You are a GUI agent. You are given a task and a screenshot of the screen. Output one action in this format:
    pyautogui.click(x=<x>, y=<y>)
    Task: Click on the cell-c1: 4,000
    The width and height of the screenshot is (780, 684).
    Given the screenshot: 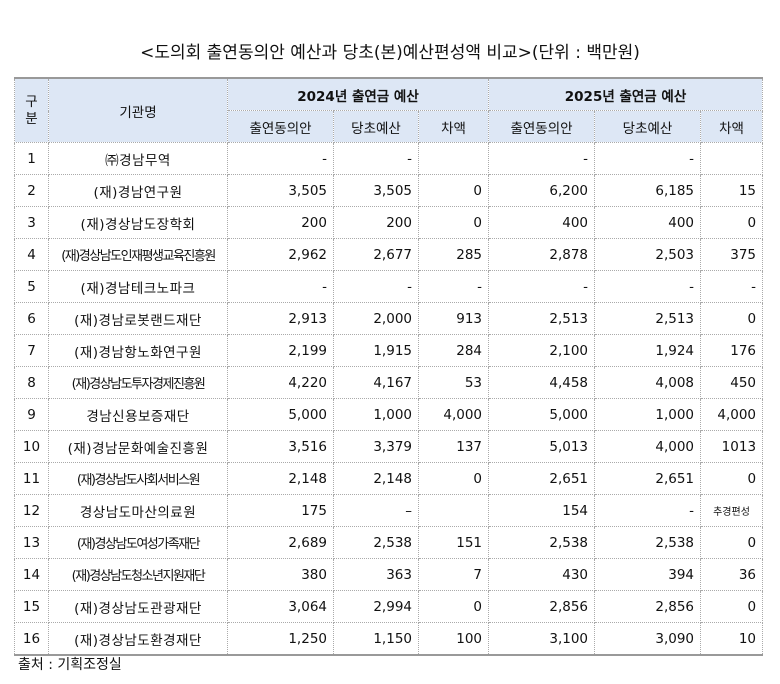 What is the action you would take?
    pyautogui.click(x=453, y=414)
    